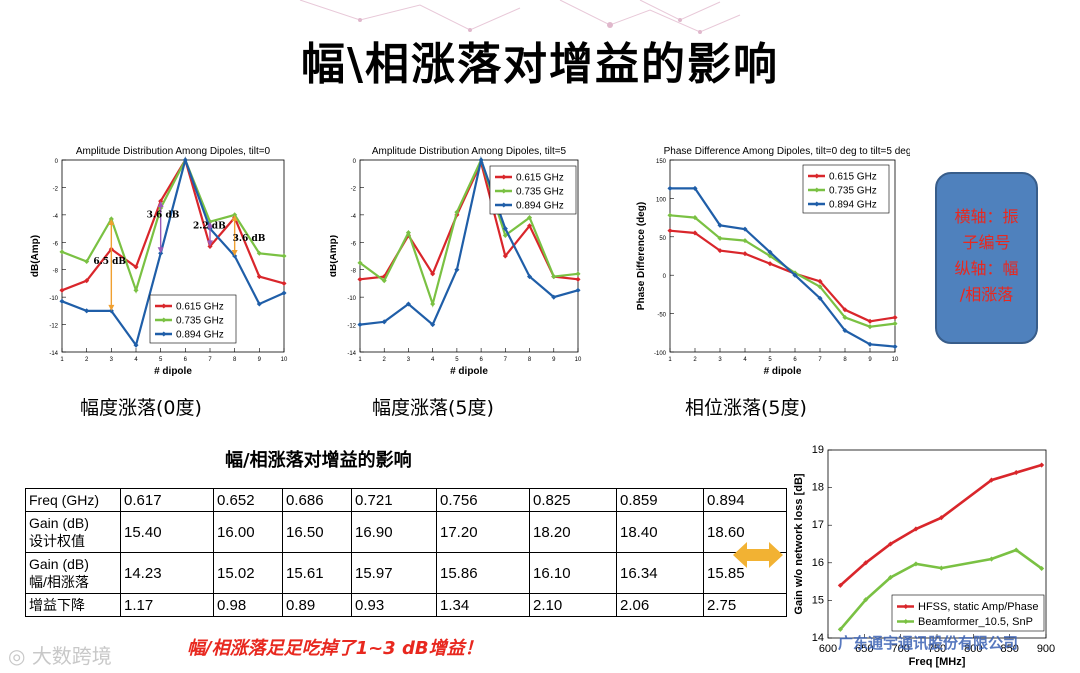  What do you see at coordinates (1046, 649) in the screenshot?
I see `x-tick-label: 900` at bounding box center [1046, 649].